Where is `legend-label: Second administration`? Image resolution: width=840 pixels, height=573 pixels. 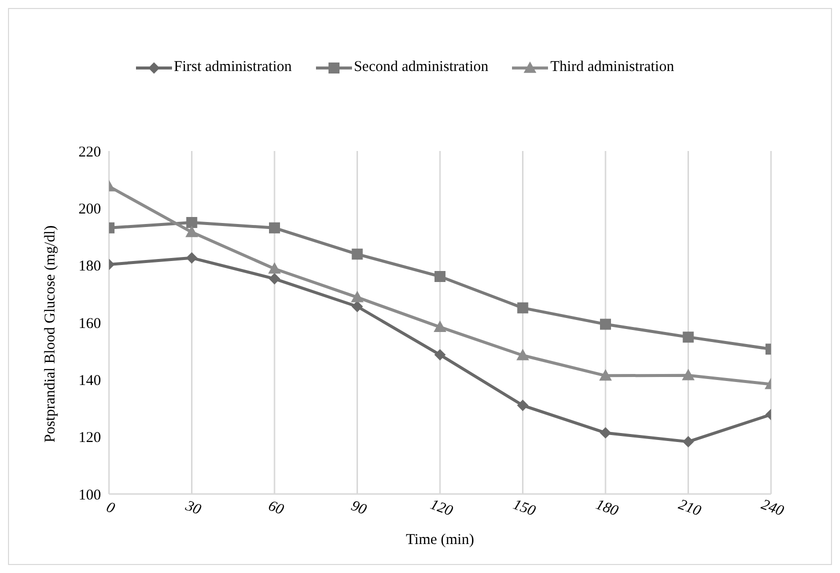 legend-label: Second administration is located at coordinates (421, 67).